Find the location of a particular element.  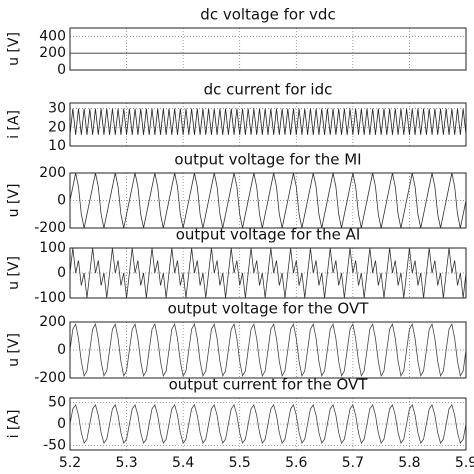

y-tick-label: 10 is located at coordinates (57, 146).